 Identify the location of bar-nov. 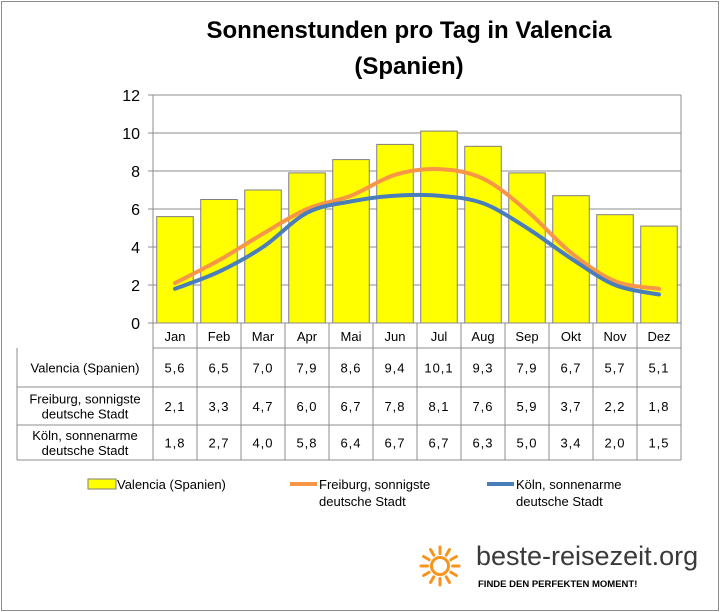
(615, 269).